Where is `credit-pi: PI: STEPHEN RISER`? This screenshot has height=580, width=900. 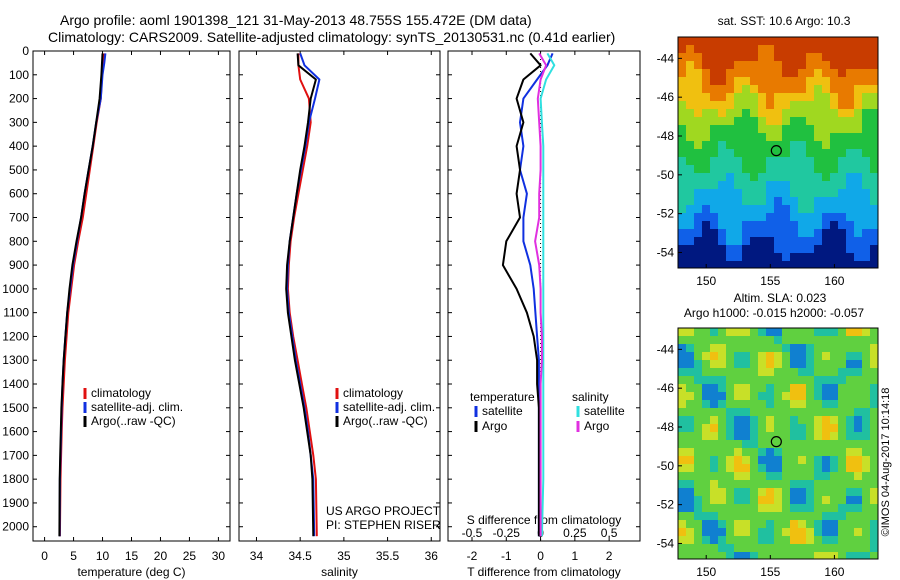
credit-pi: PI: STEPHEN RISER is located at coordinates (383, 525).